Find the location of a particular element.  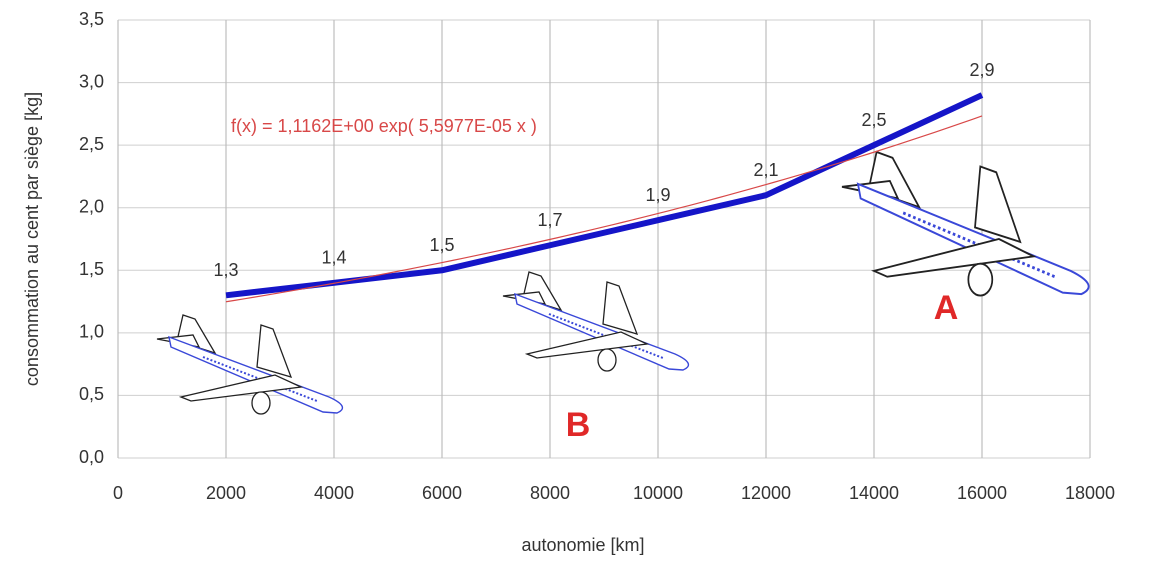

data-label: 2,1 is located at coordinates (765, 170).